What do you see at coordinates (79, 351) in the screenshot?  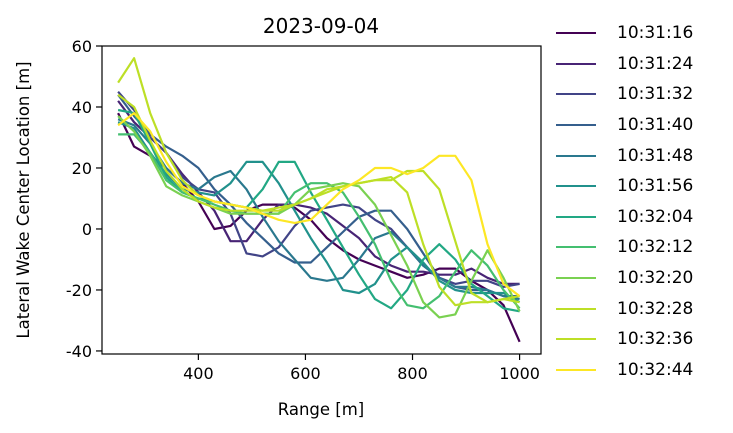 I see `y-tick-label: -40` at bounding box center [79, 351].